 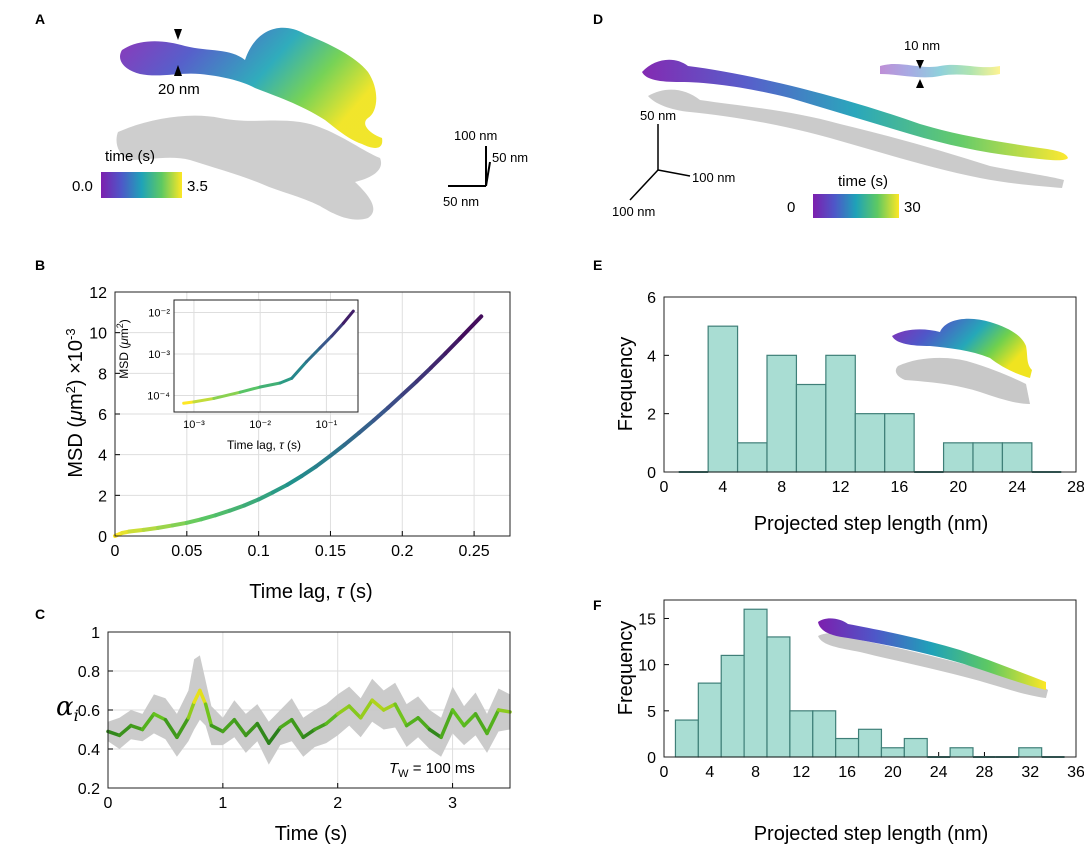 What do you see at coordinates (102, 456) in the screenshot?
I see `b-ytick-label: 4` at bounding box center [102, 456].